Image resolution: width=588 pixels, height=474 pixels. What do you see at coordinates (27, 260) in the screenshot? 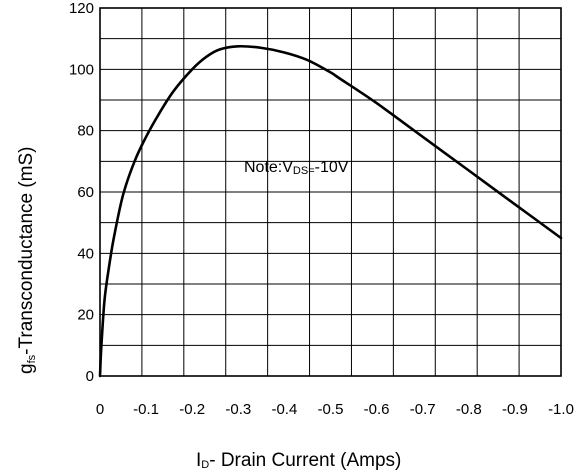
I see `y-axis-label: gfs-Transconductance (mS)` at bounding box center [27, 260].